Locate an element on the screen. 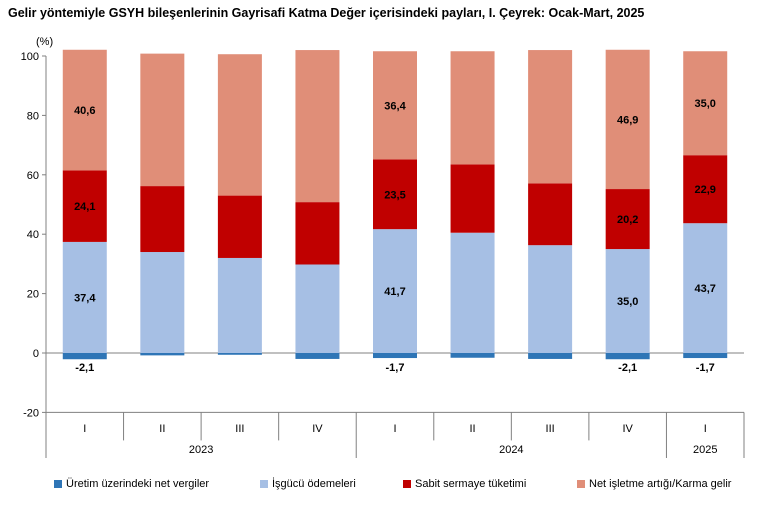 This screenshot has height=510, width=762. y-tick-label: 80 is located at coordinates (33, 116).